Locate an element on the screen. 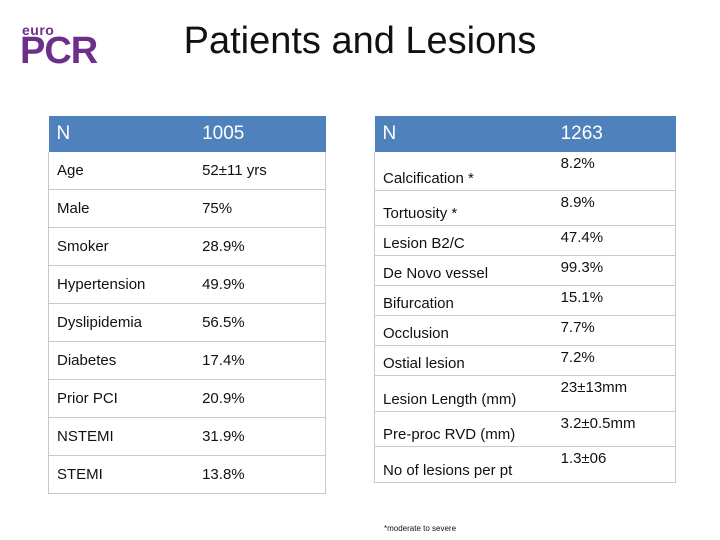 This screenshot has width=720, height=540. row-label: Bifurcation is located at coordinates (463, 300).